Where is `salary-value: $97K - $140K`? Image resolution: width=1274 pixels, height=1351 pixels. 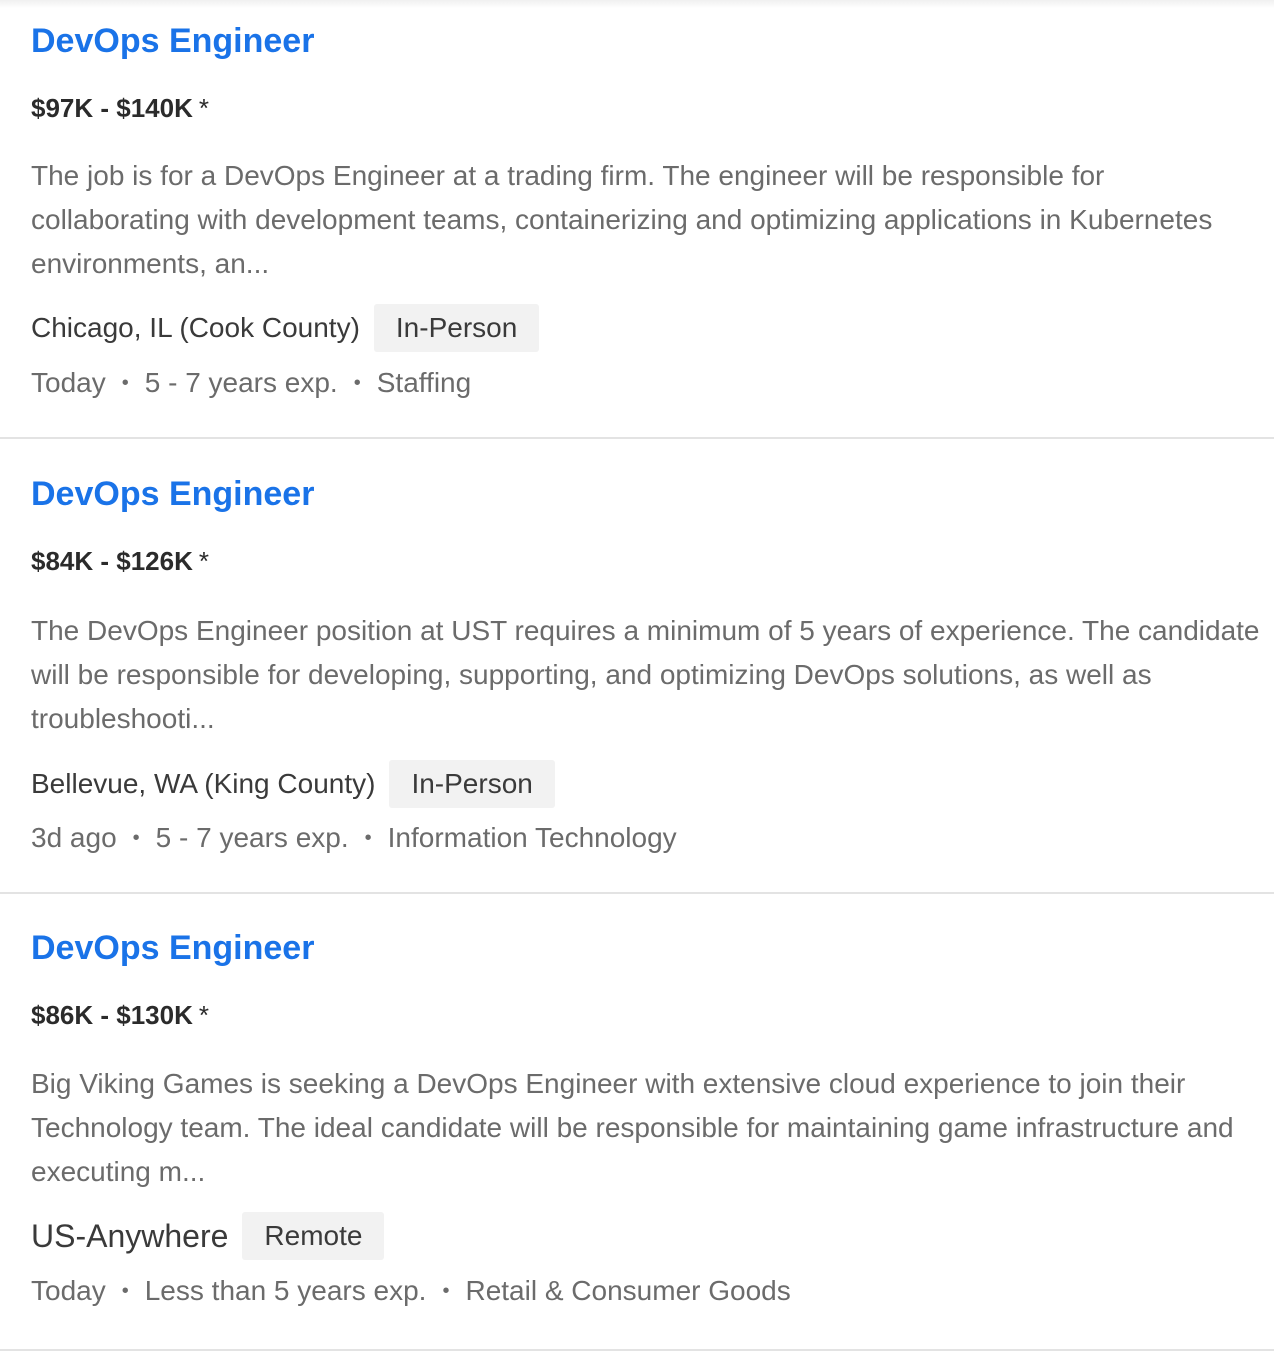
salary-value: $97K - $140K is located at coordinates (112, 108).